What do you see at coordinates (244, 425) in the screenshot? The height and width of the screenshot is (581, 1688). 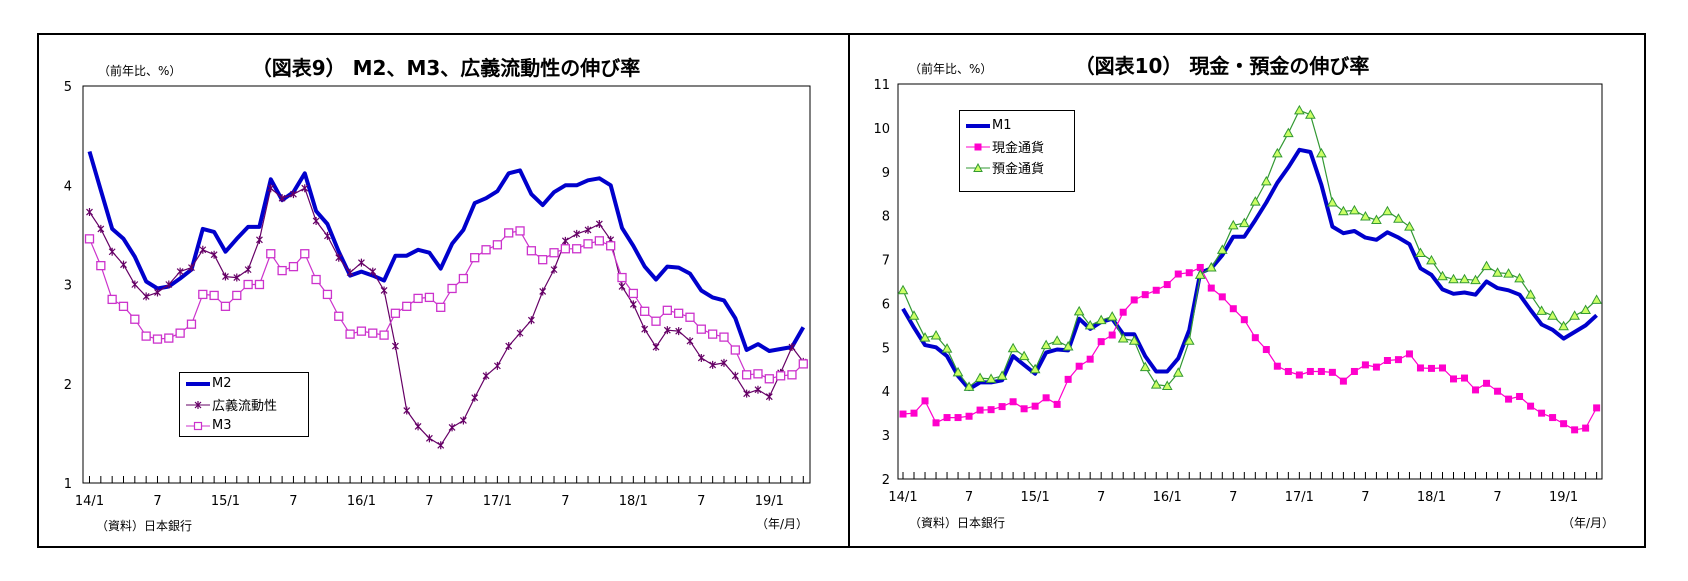 I see `legend-item-m3: M3` at bounding box center [244, 425].